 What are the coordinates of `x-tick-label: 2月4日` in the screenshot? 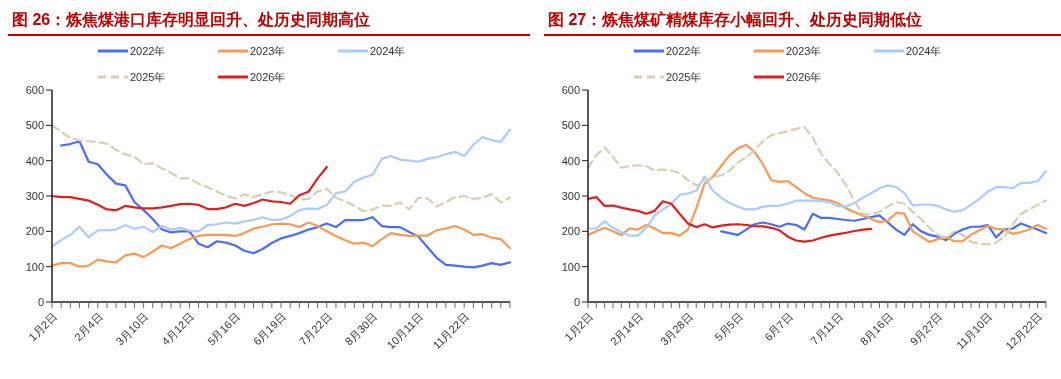 It's located at (88, 327).